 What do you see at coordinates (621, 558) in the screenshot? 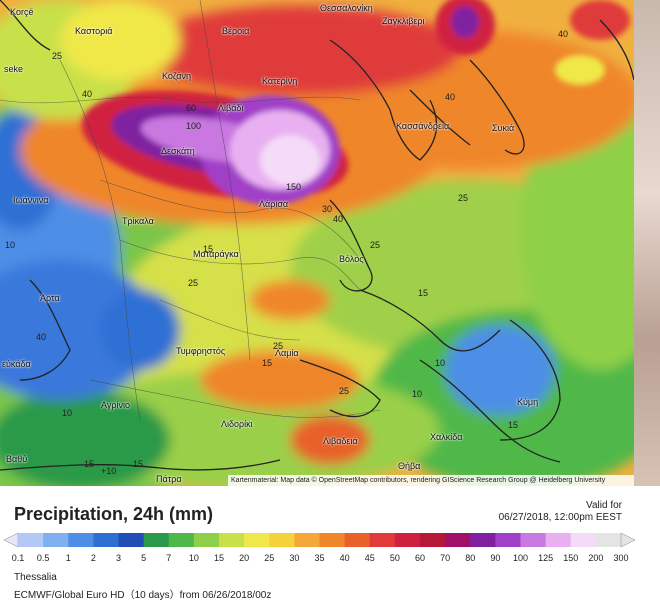
I see `scale-tick-label: 300` at bounding box center [621, 558].